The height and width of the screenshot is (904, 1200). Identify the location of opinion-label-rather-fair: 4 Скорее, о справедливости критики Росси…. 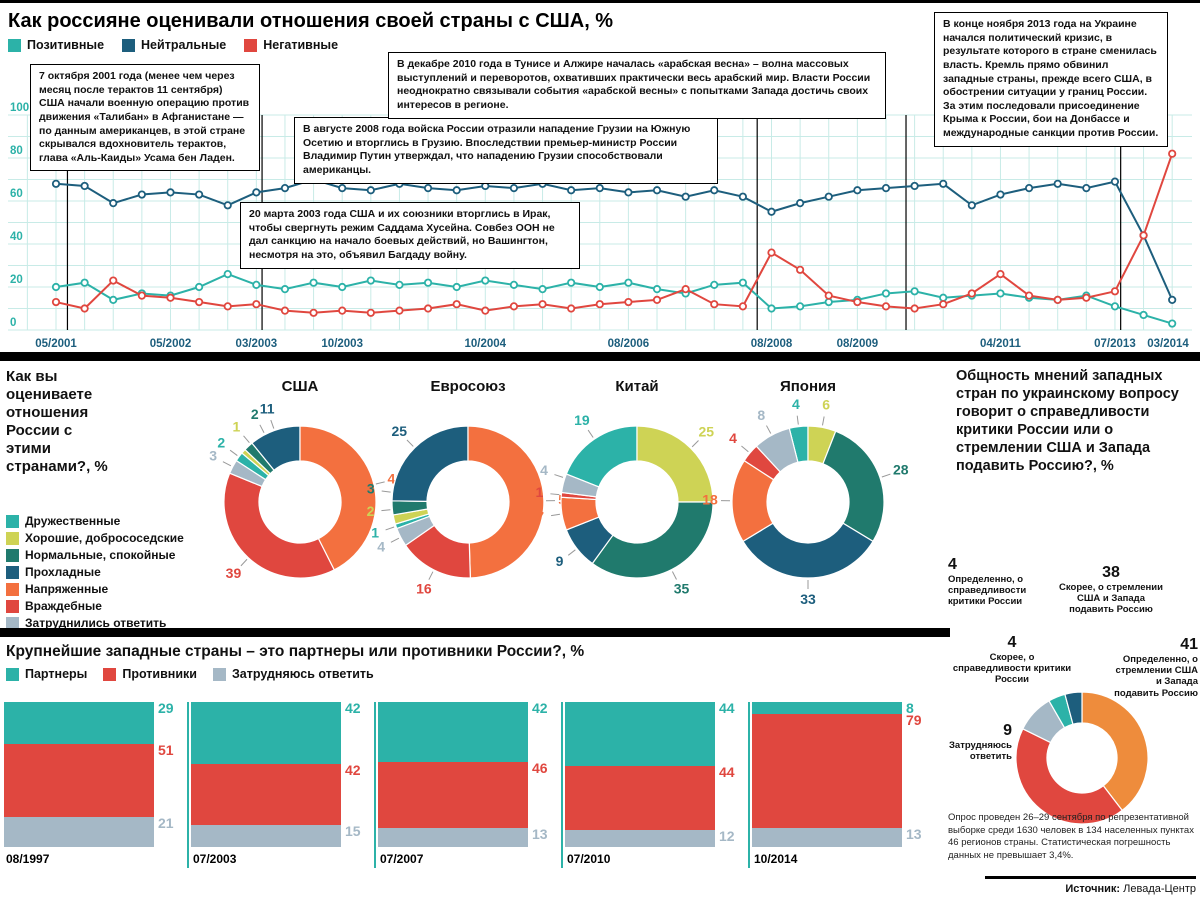
(1012, 660).